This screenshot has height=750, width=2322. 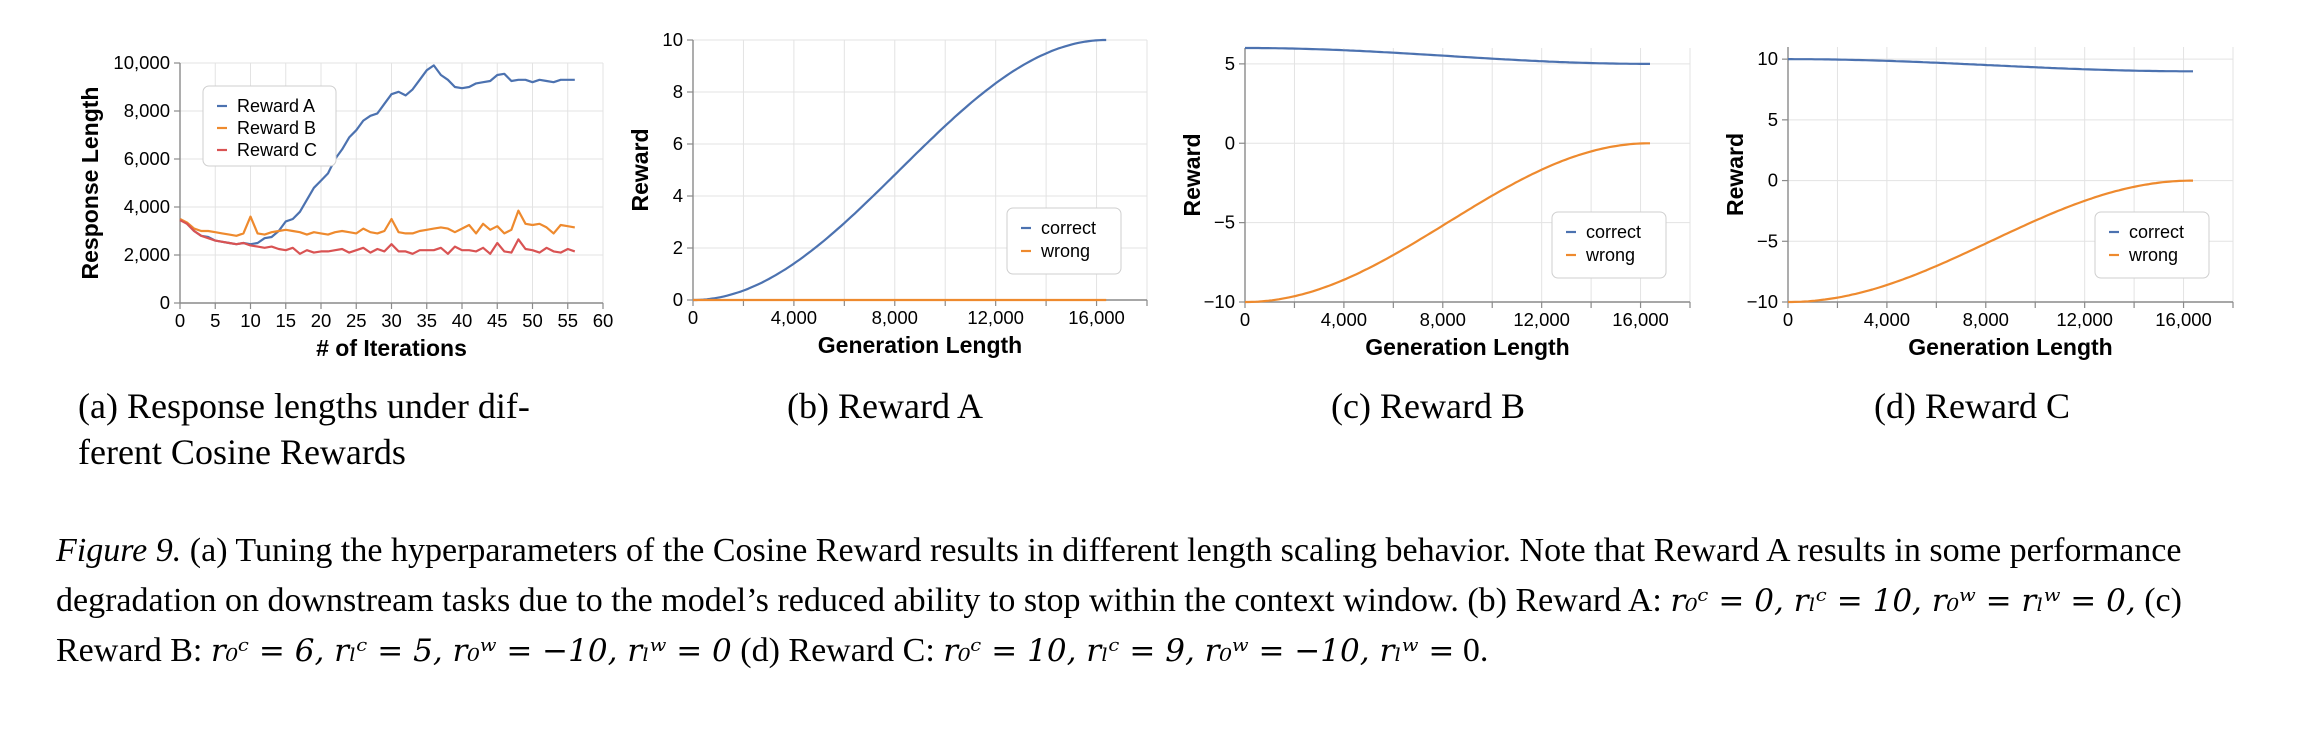 What do you see at coordinates (119, 550) in the screenshot?
I see `figure-label: Figure 9.` at bounding box center [119, 550].